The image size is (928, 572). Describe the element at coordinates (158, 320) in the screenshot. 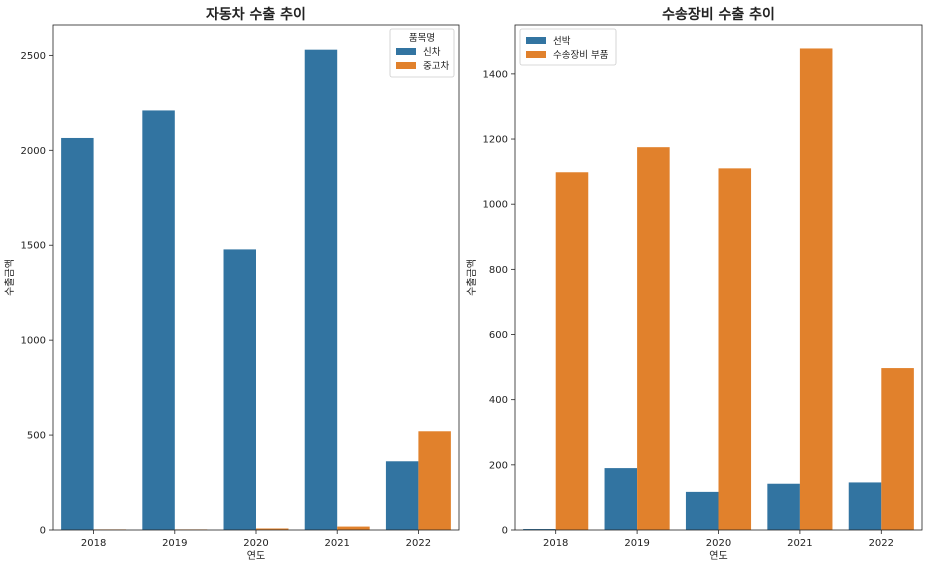

I see `bar-신차-2019` at that location.